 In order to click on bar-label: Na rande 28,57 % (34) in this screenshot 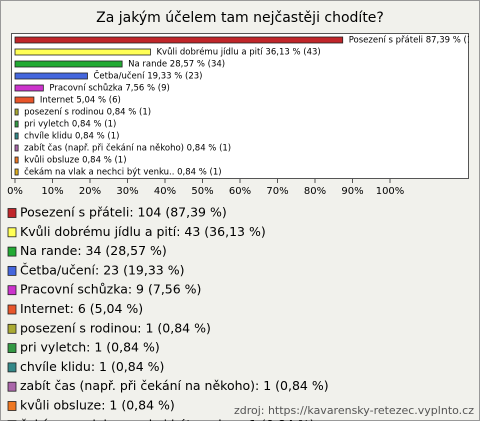, I will do `click(176, 65)`.